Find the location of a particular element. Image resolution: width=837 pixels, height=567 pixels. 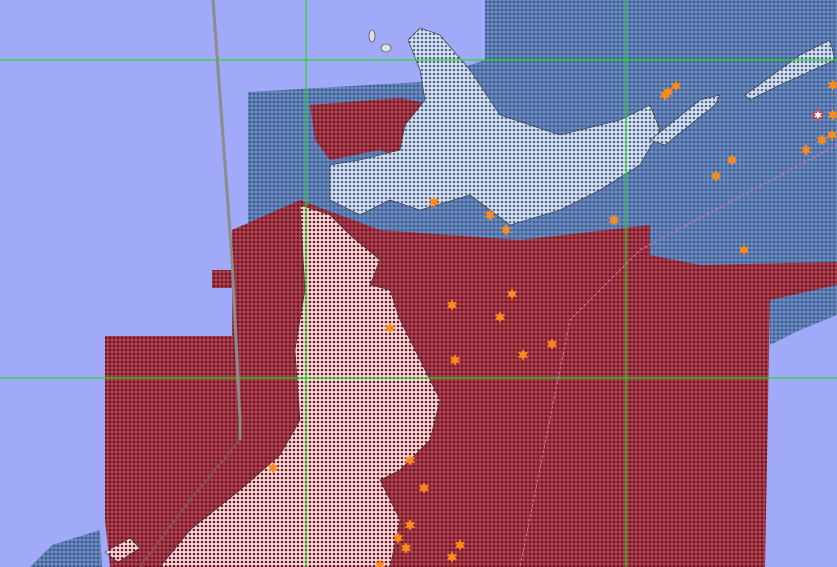

track-line is located at coordinates (226, 220).